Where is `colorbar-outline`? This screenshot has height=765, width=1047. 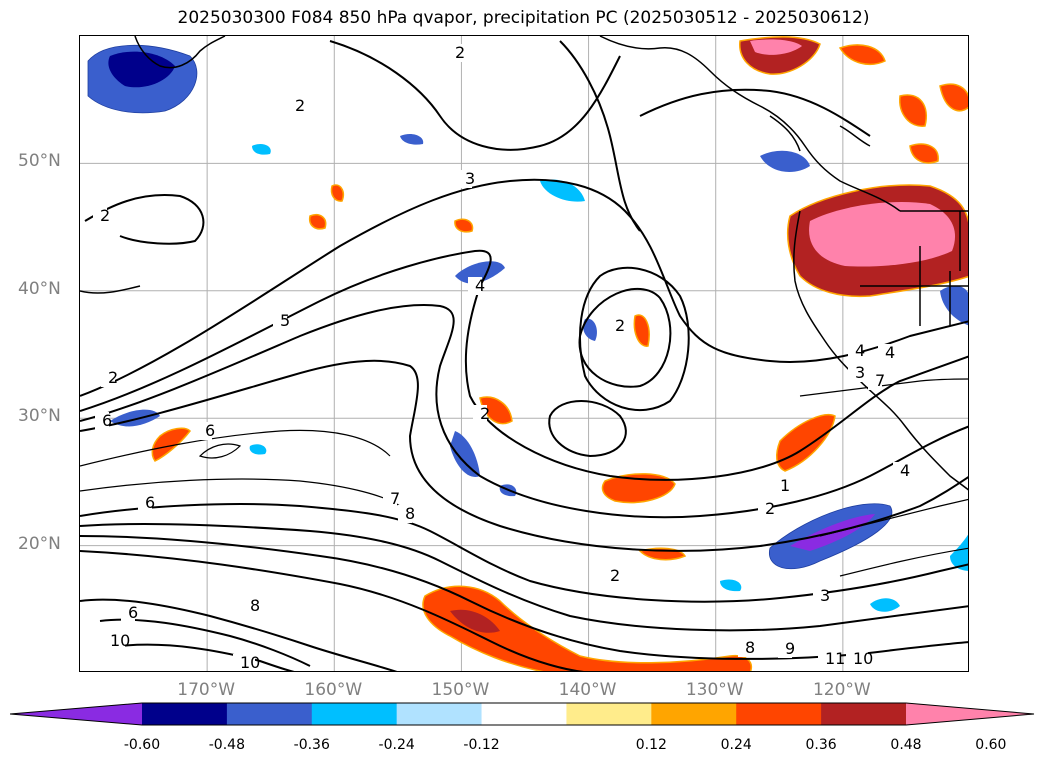 colorbar-outline is located at coordinates (522, 714).